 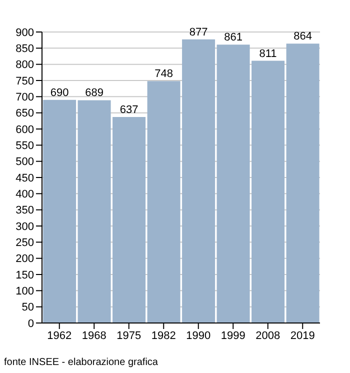 I want to click on y-tick-label: 600, so click(x=25, y=130).